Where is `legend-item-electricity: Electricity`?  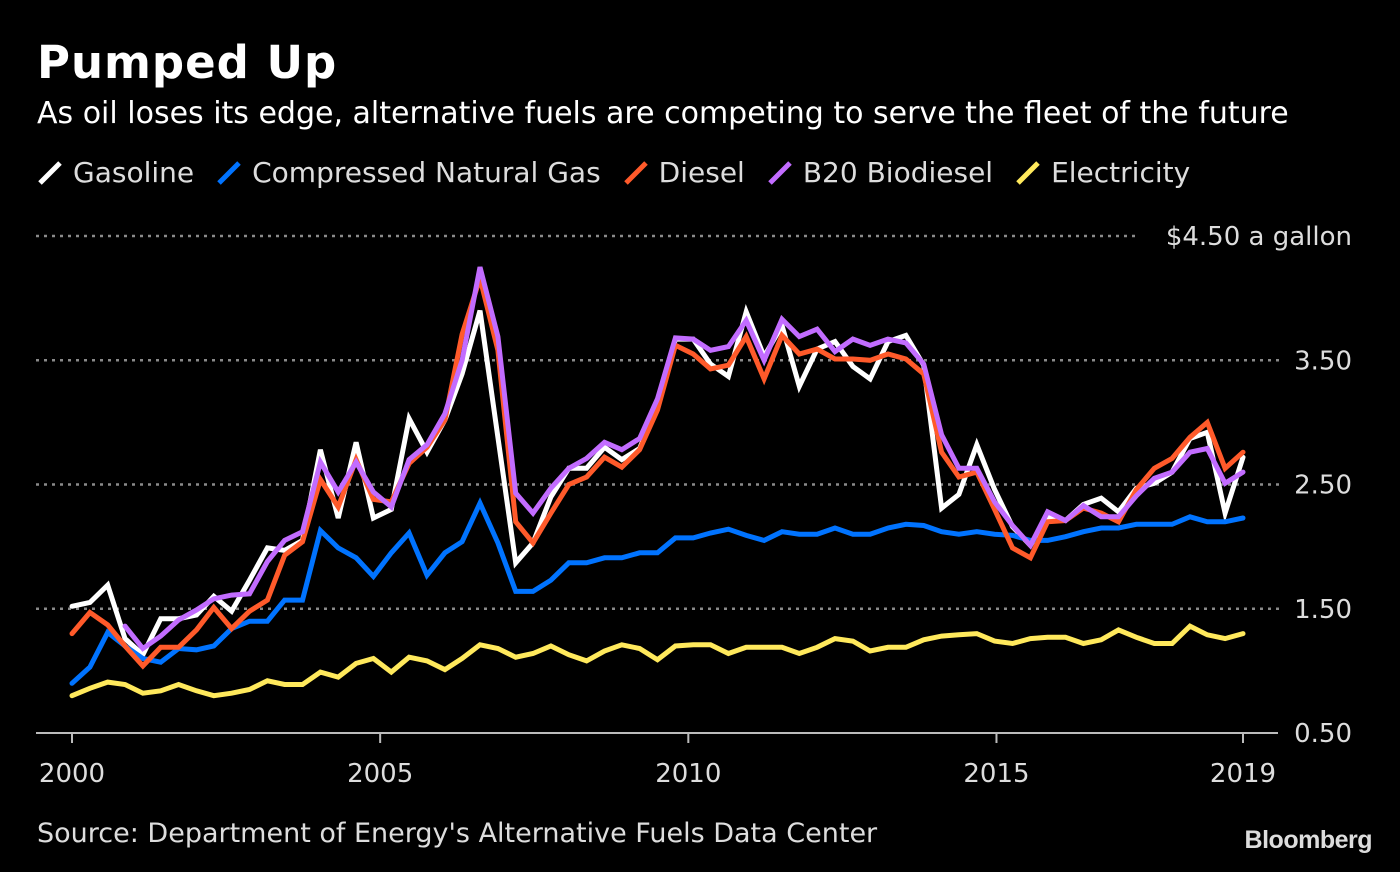 legend-item-electricity: Electricity is located at coordinates (1102, 172).